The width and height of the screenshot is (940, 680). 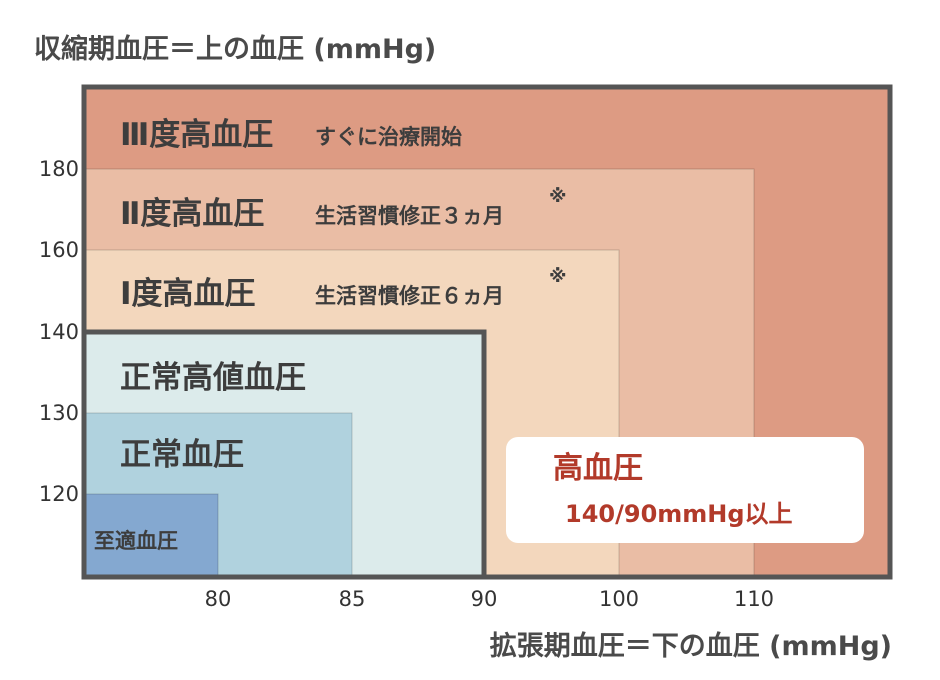 What do you see at coordinates (59, 250) in the screenshot?
I see `y-tick-160: 160` at bounding box center [59, 250].